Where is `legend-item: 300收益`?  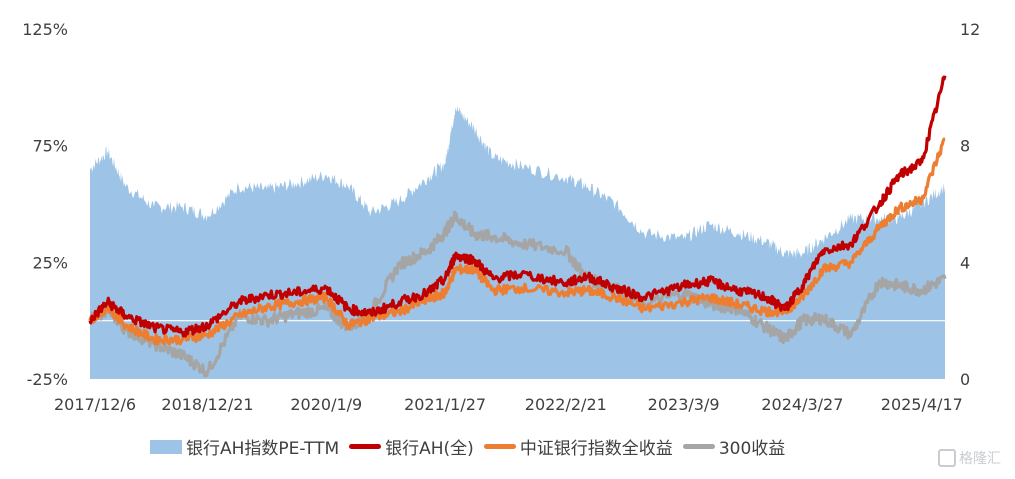 legend-item: 300收益 is located at coordinates (734, 446).